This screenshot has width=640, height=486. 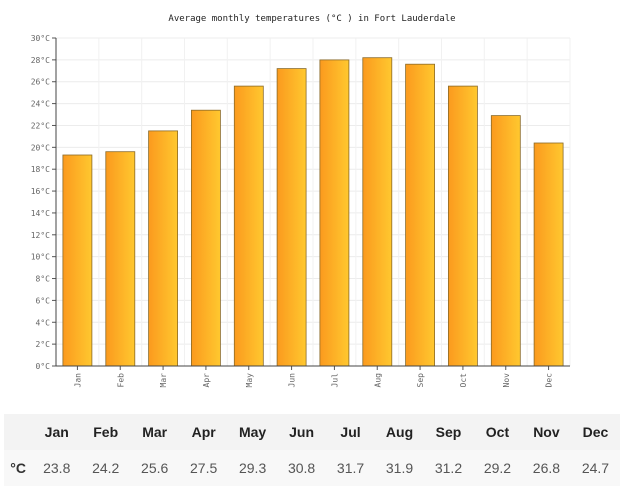 What do you see at coordinates (291, 217) in the screenshot?
I see `bar-jun` at bounding box center [291, 217].